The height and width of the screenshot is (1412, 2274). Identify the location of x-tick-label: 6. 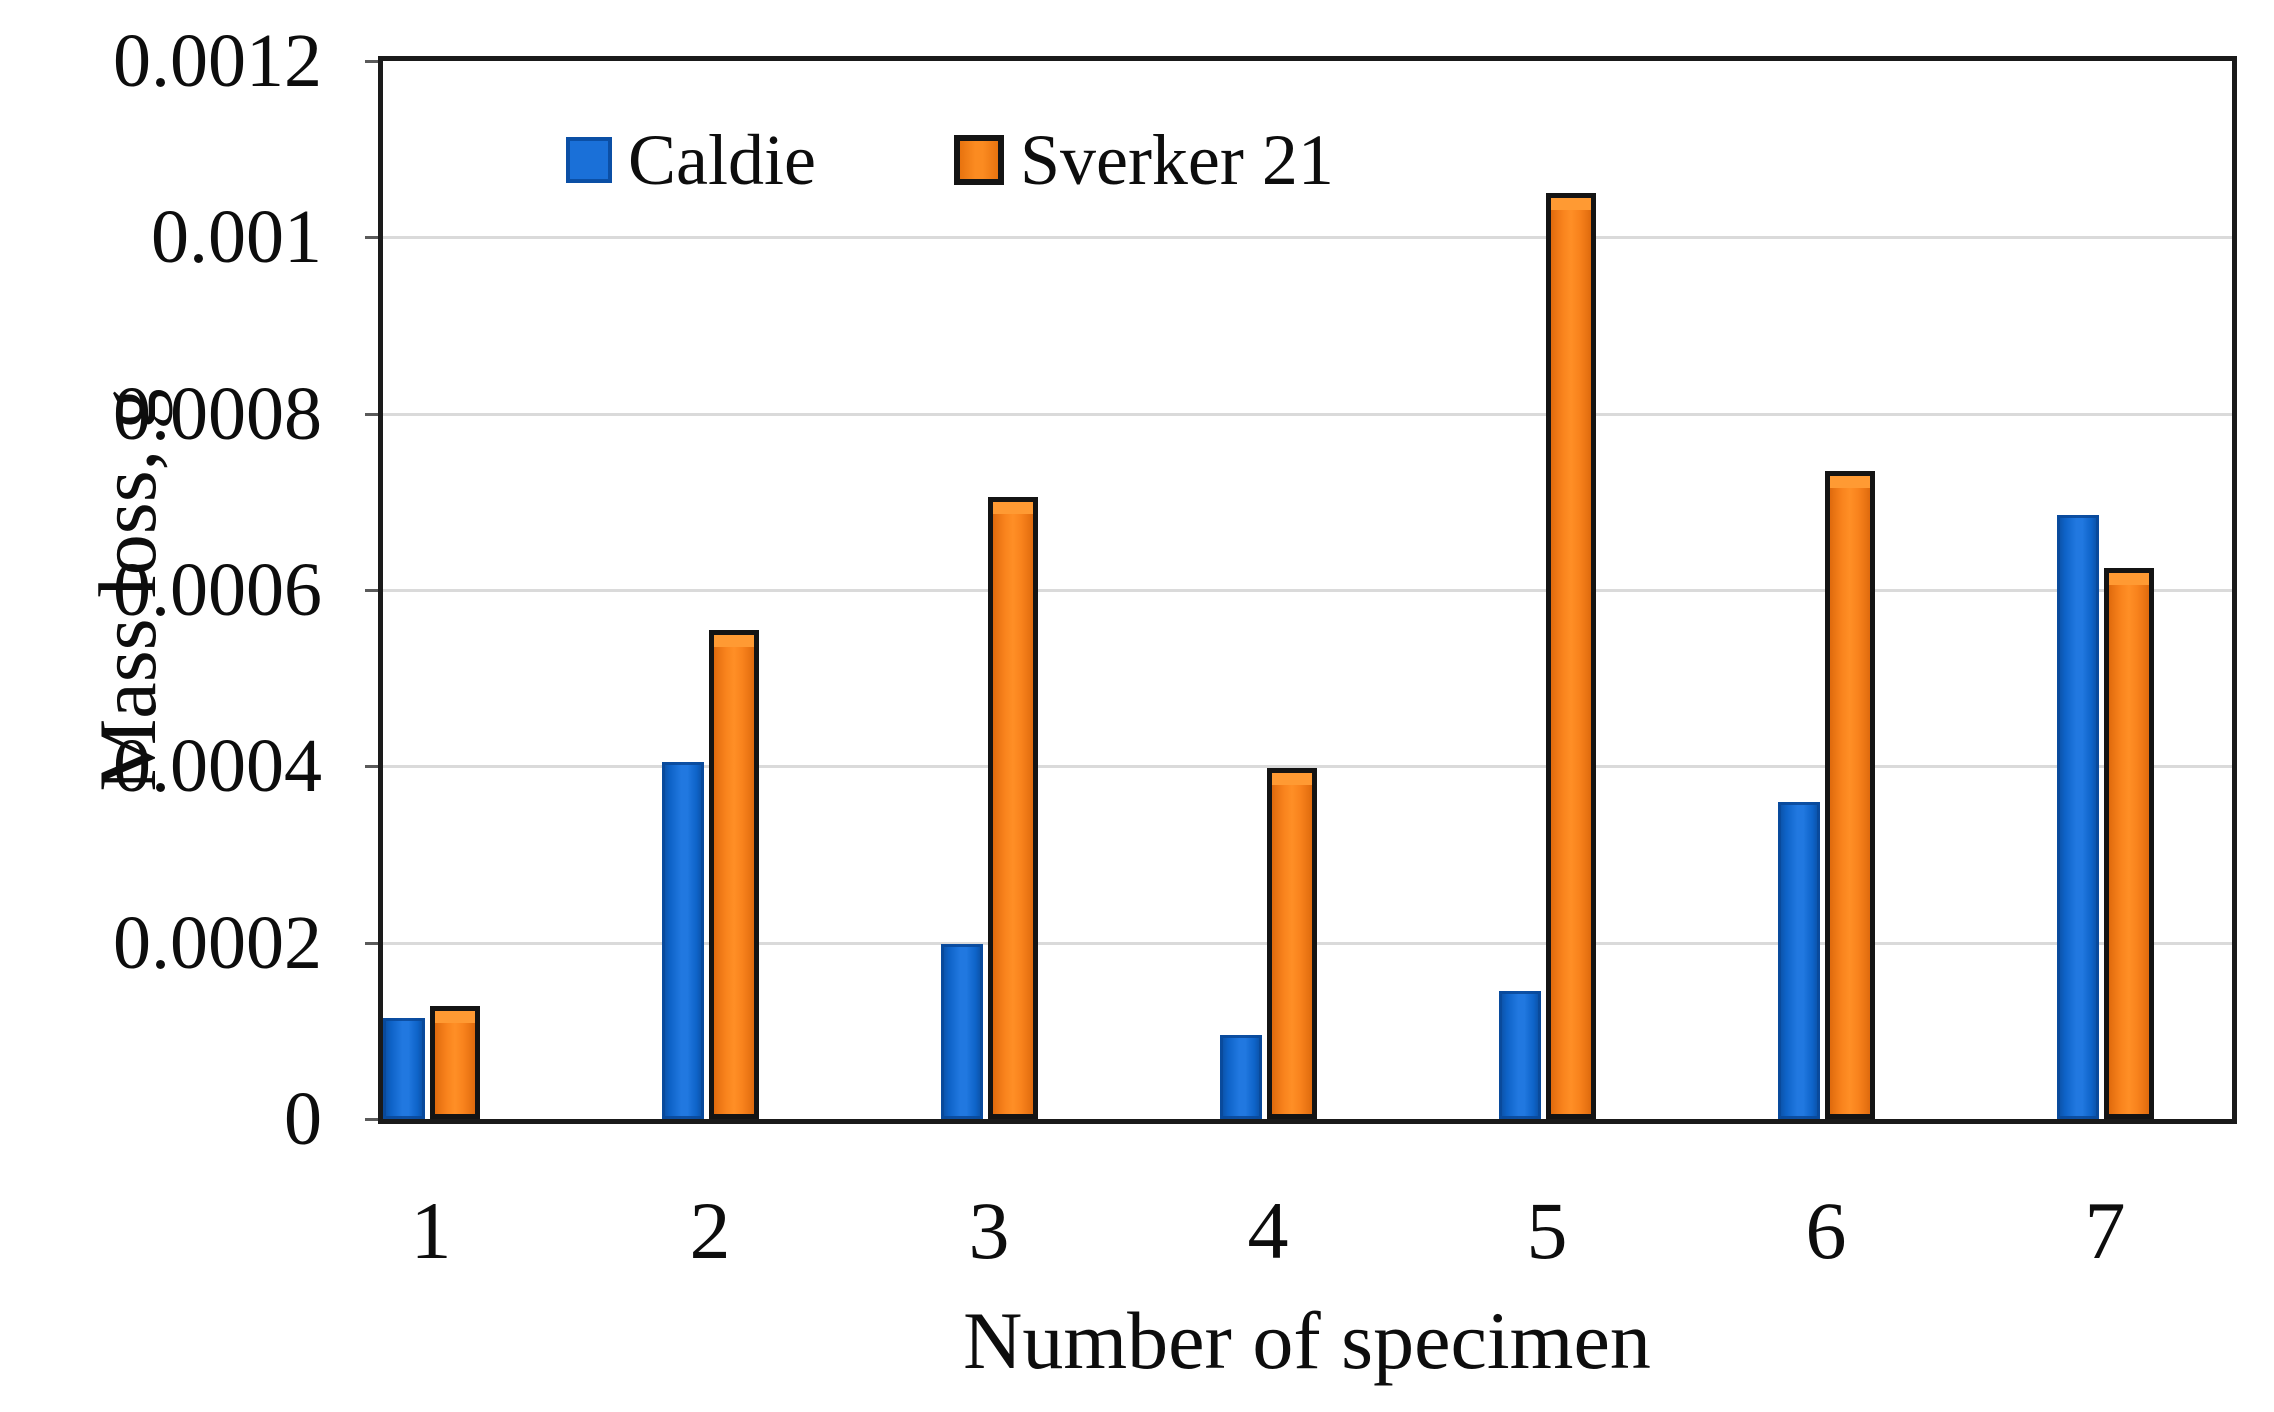
(1826, 1230).